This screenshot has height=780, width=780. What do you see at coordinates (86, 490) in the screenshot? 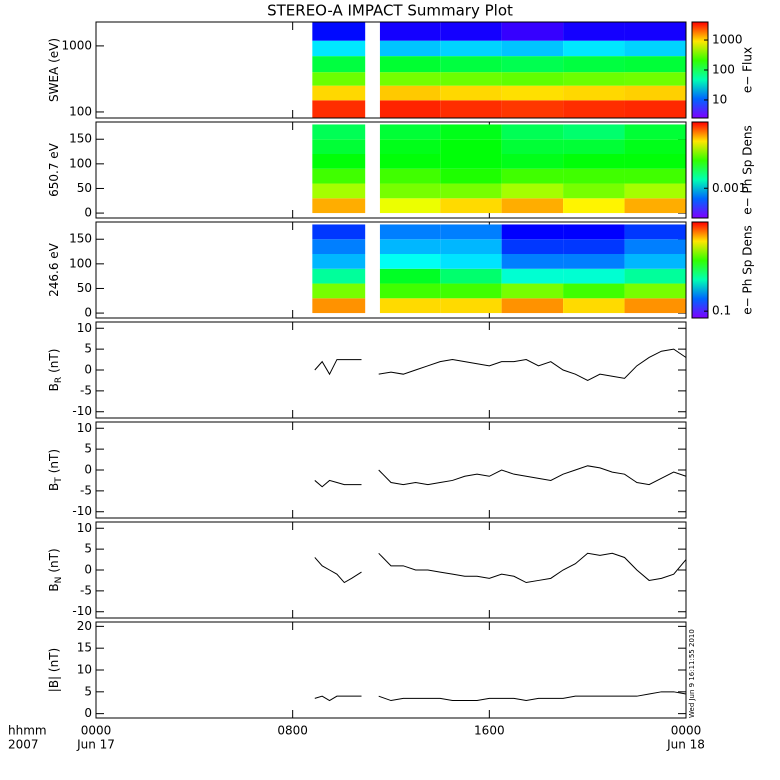
I see `y-tick-label: -5` at bounding box center [86, 490].